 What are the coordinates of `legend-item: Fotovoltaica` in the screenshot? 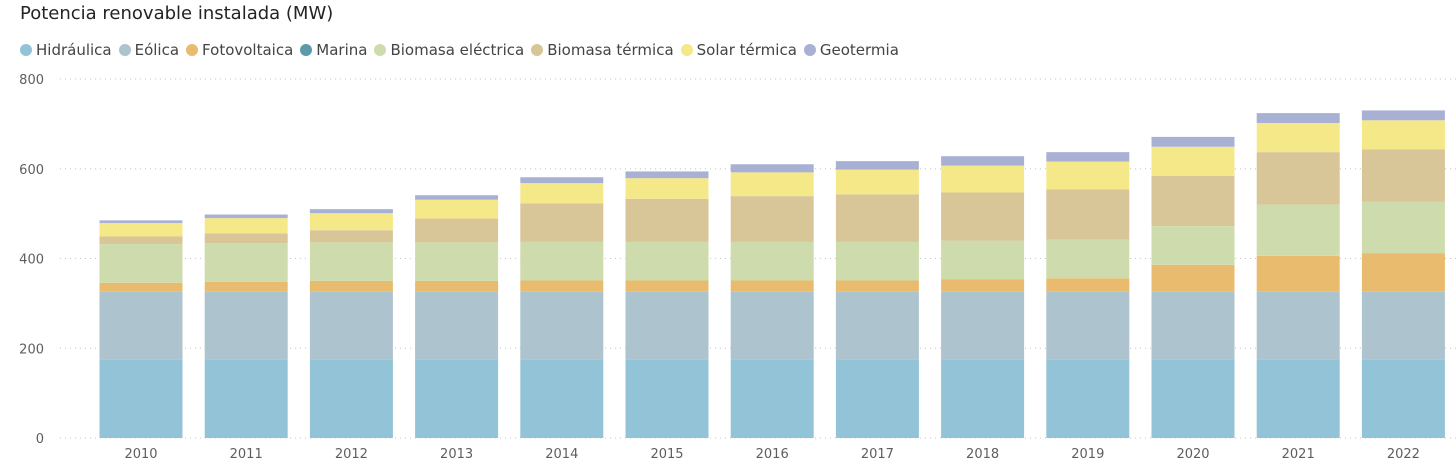 It's located at (239, 50).